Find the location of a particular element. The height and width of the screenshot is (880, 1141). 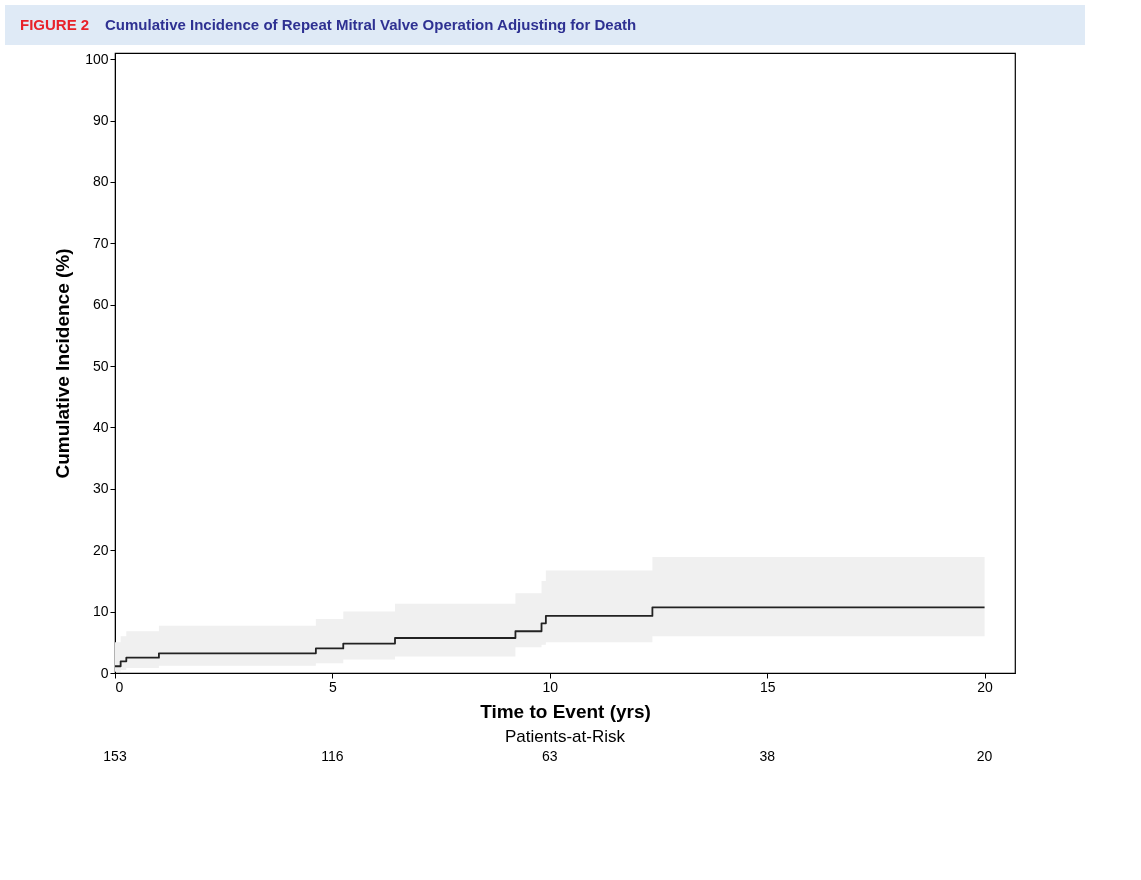

x-tick-label: 20 is located at coordinates (985, 686).